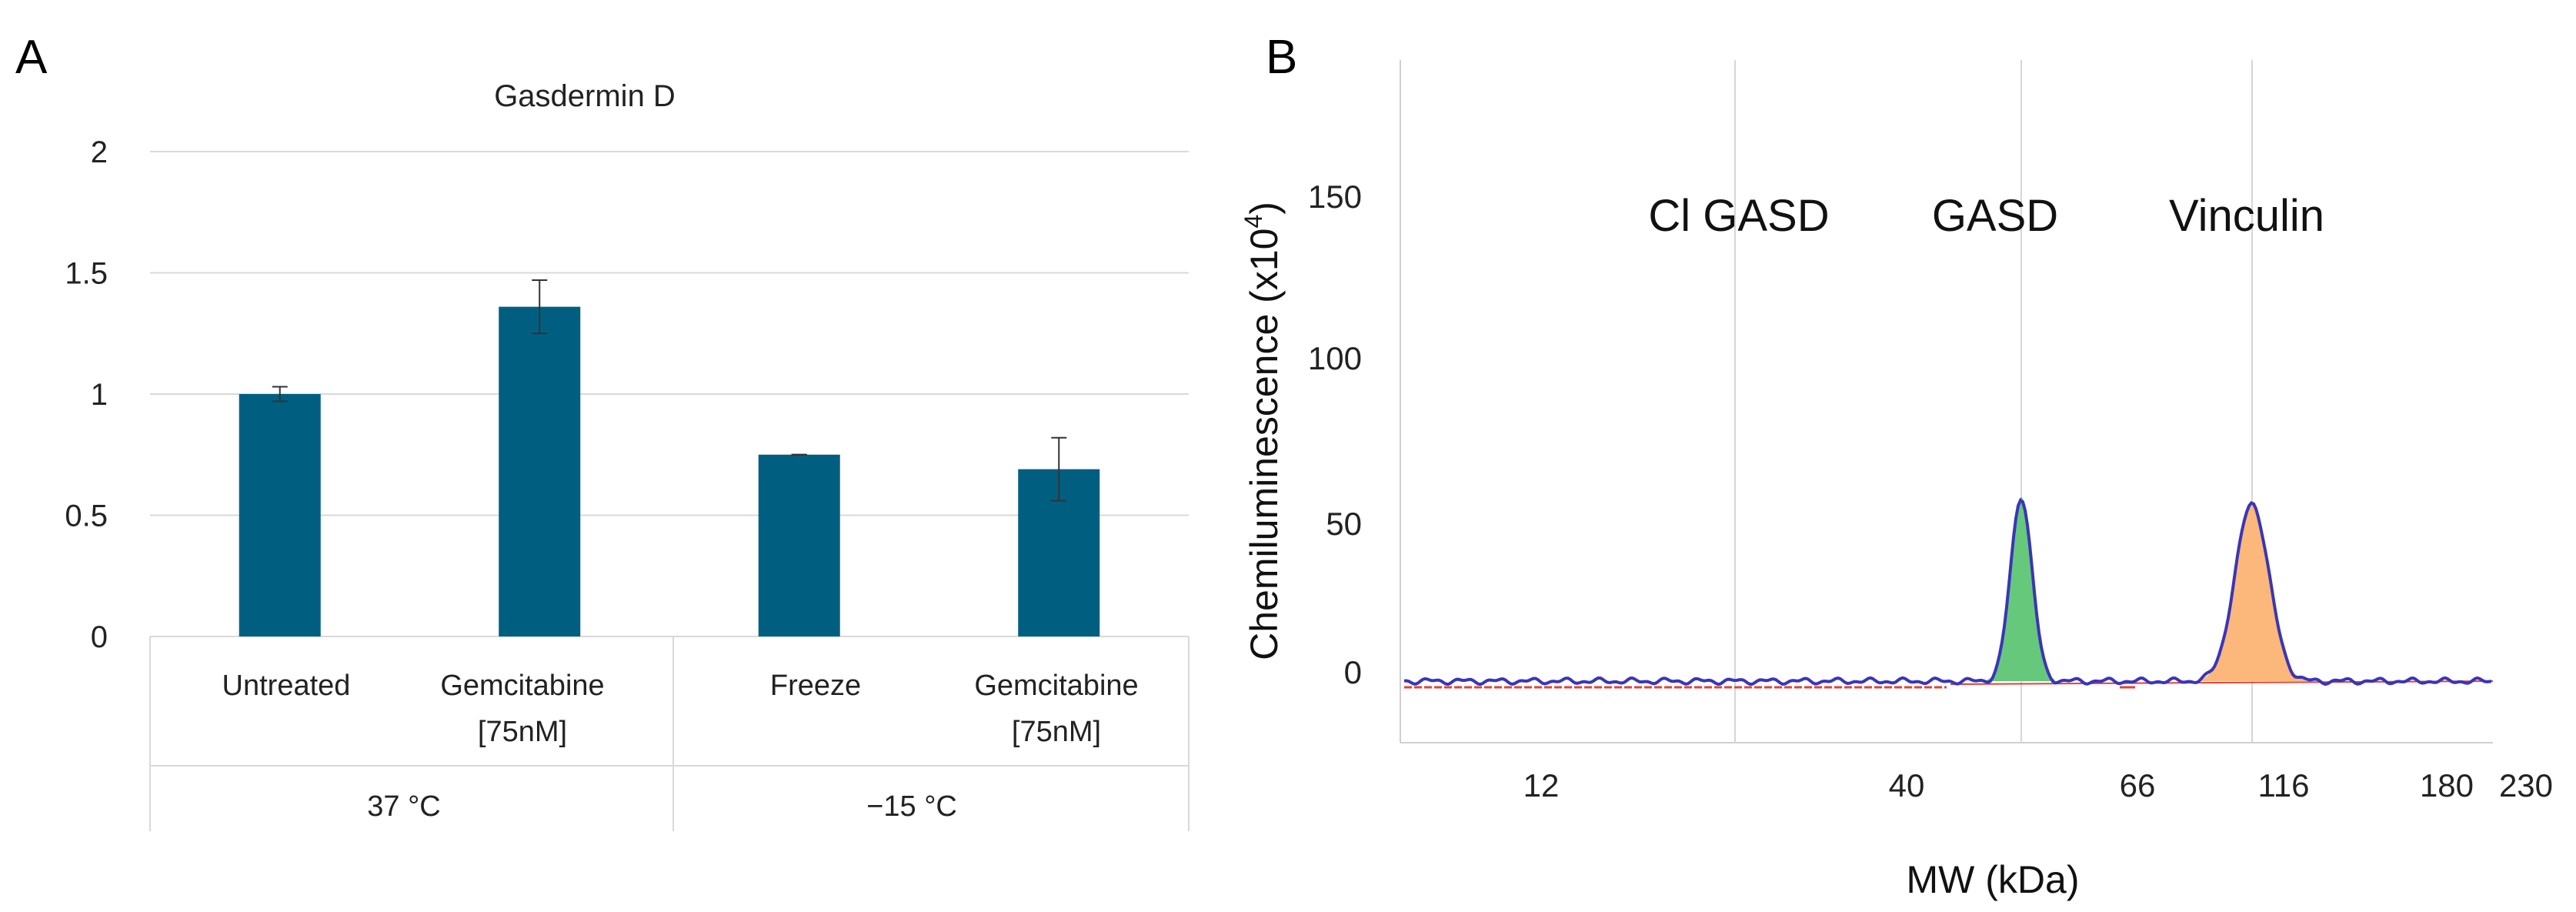  What do you see at coordinates (99, 395) in the screenshot?
I see `y-tick-label: 1` at bounding box center [99, 395].